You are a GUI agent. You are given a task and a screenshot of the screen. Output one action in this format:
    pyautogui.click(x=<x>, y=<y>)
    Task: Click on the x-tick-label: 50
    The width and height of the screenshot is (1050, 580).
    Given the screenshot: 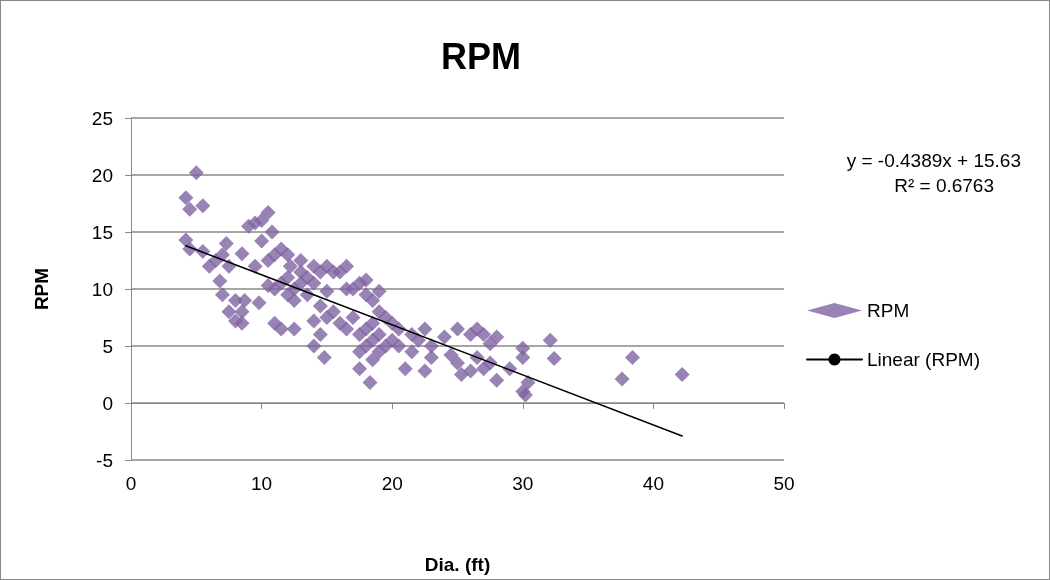 What is the action you would take?
    pyautogui.click(x=784, y=483)
    